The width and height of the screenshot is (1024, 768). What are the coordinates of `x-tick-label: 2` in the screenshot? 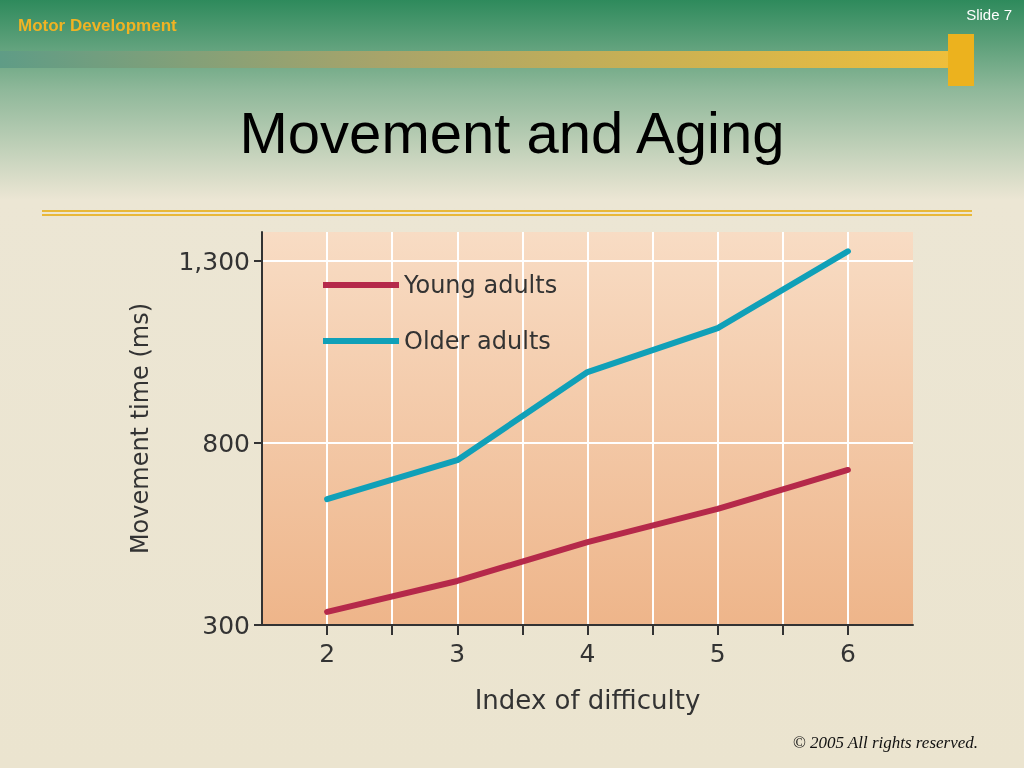 It's located at (327, 653).